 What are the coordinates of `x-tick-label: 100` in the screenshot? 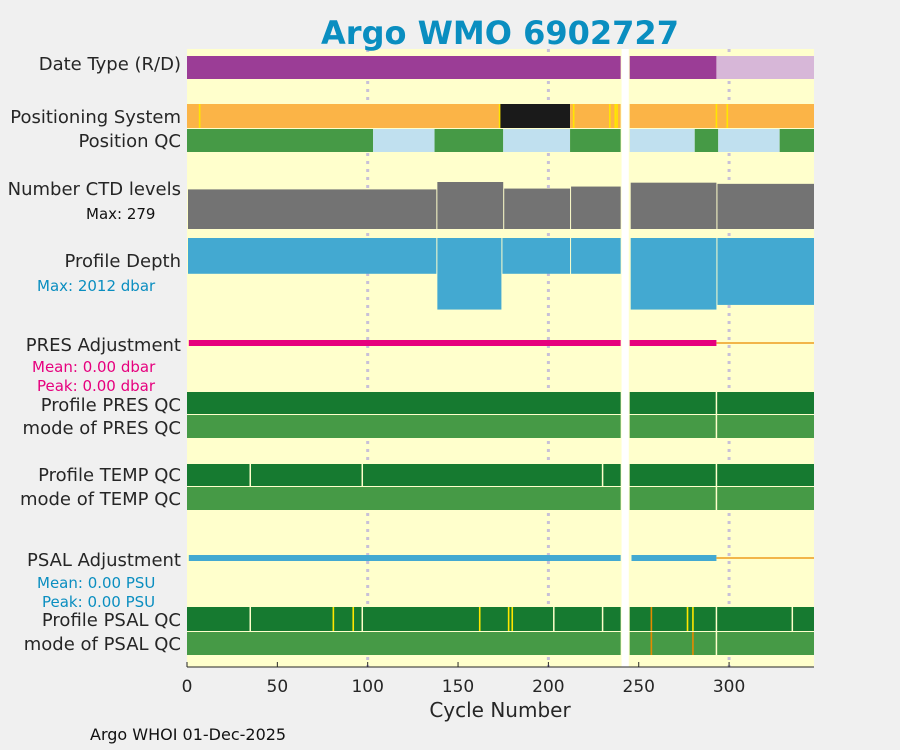 It's located at (367, 687).